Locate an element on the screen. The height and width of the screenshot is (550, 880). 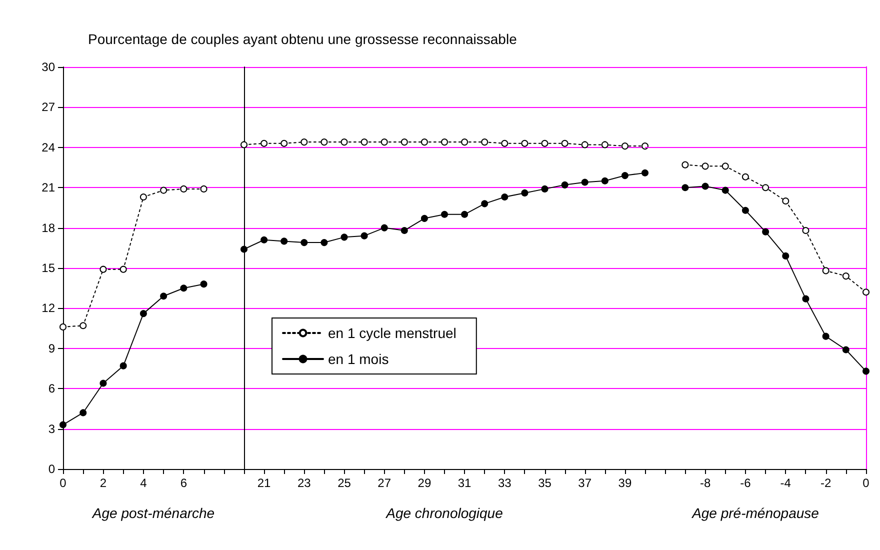
x-tick-label: 29 is located at coordinates (425, 483).